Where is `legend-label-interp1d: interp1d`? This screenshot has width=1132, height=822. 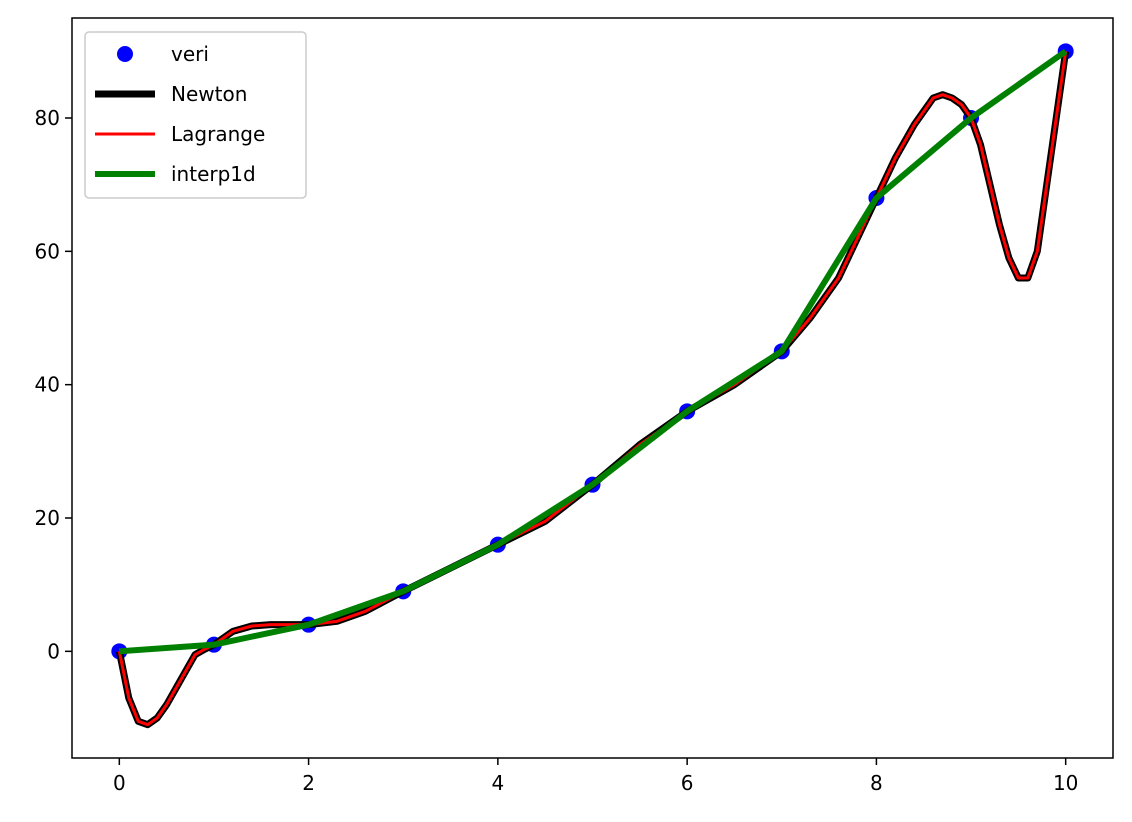
legend-label-interp1d: interp1d is located at coordinates (213, 174).